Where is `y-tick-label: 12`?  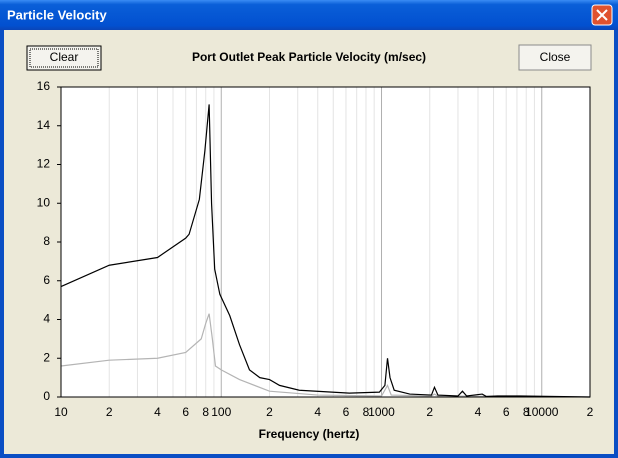 y-tick-label: 12 is located at coordinates (44, 164).